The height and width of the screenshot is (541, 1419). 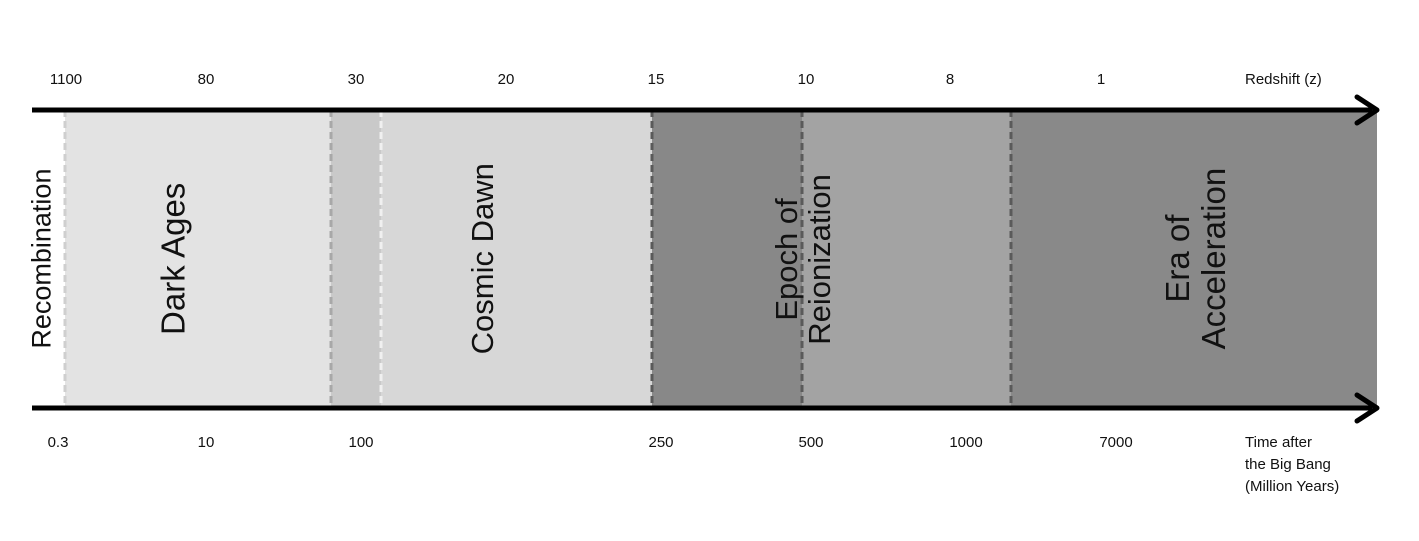 I want to click on band-cosmic-dawn, so click(x=516, y=259).